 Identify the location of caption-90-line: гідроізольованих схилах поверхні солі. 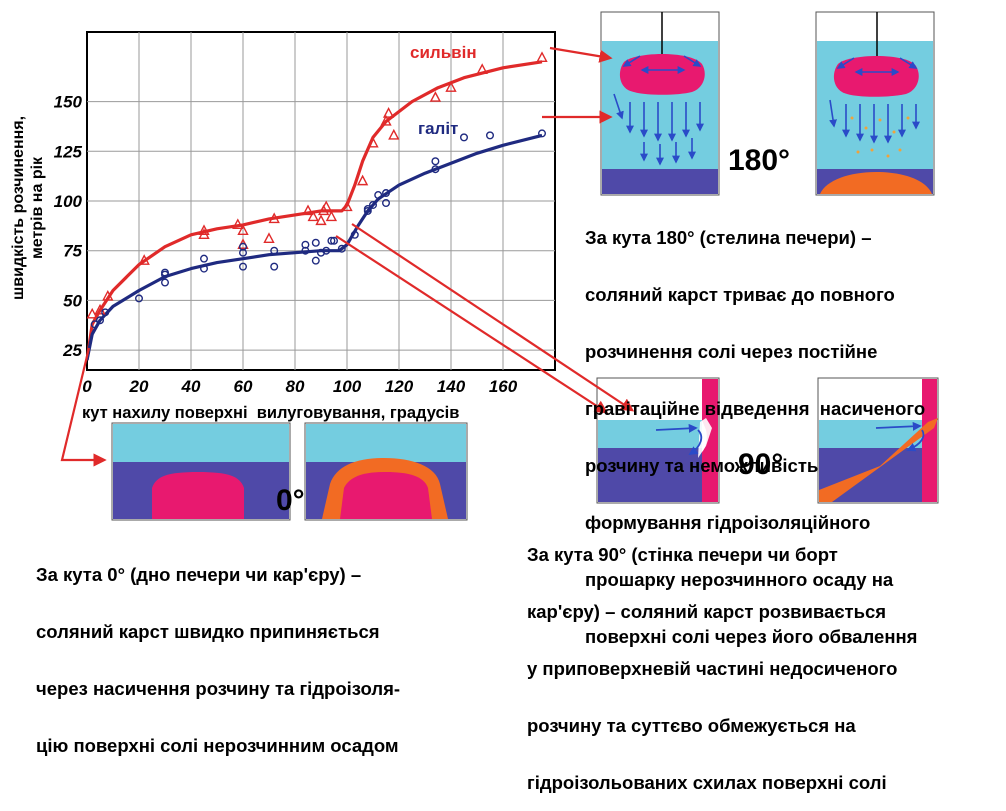
(707, 782).